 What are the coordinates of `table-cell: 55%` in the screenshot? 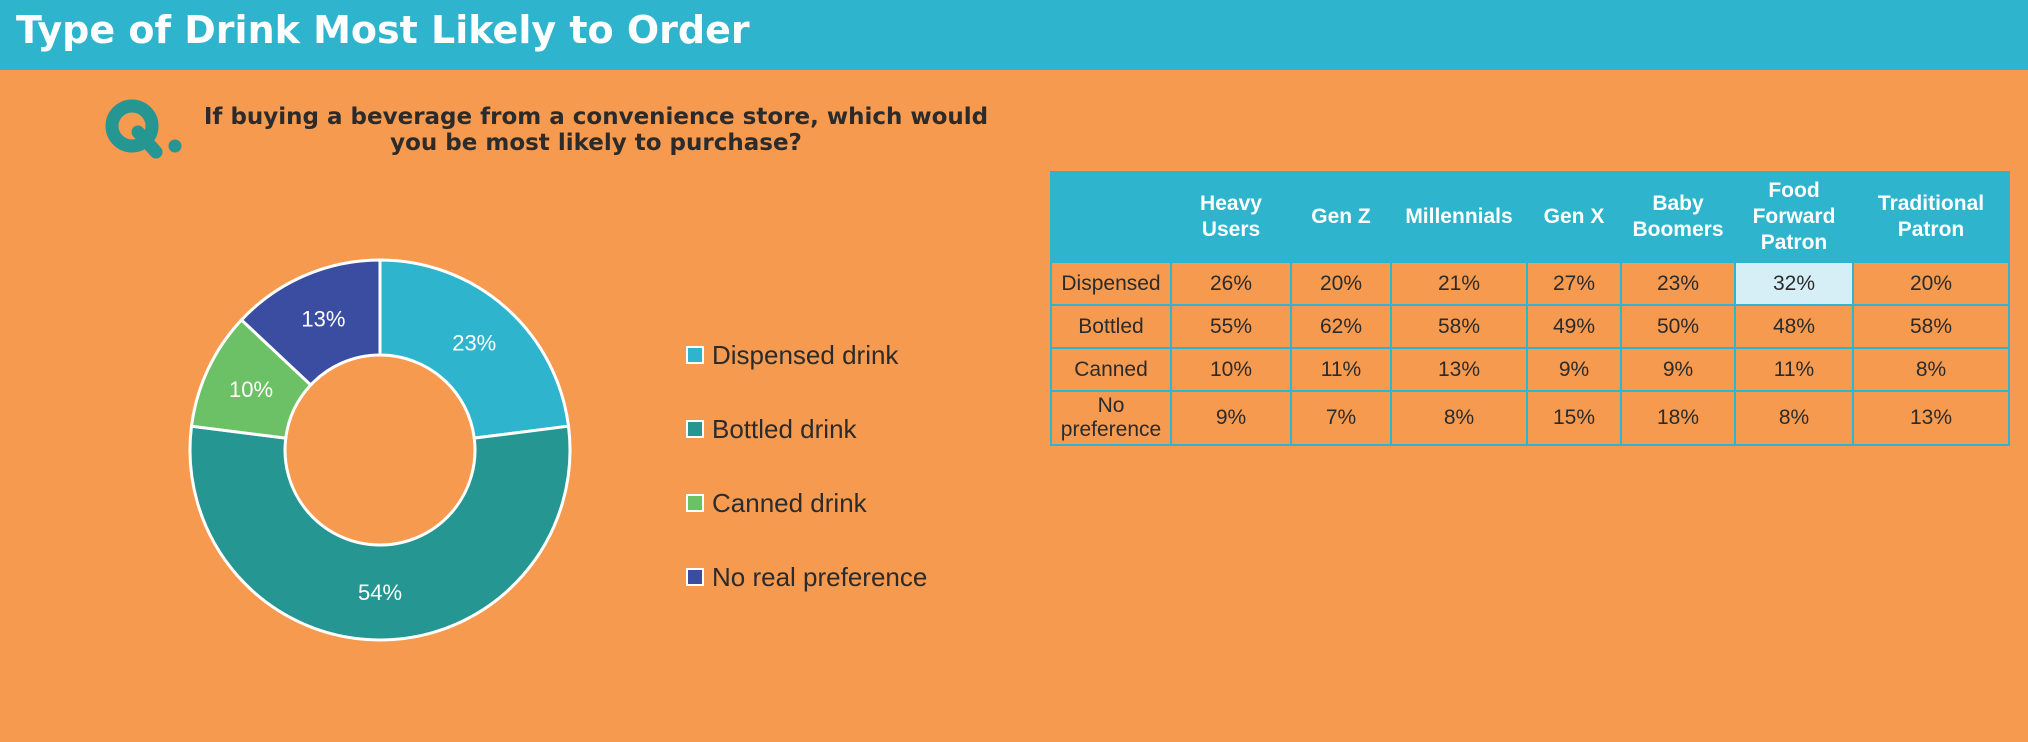 It's located at (1231, 326).